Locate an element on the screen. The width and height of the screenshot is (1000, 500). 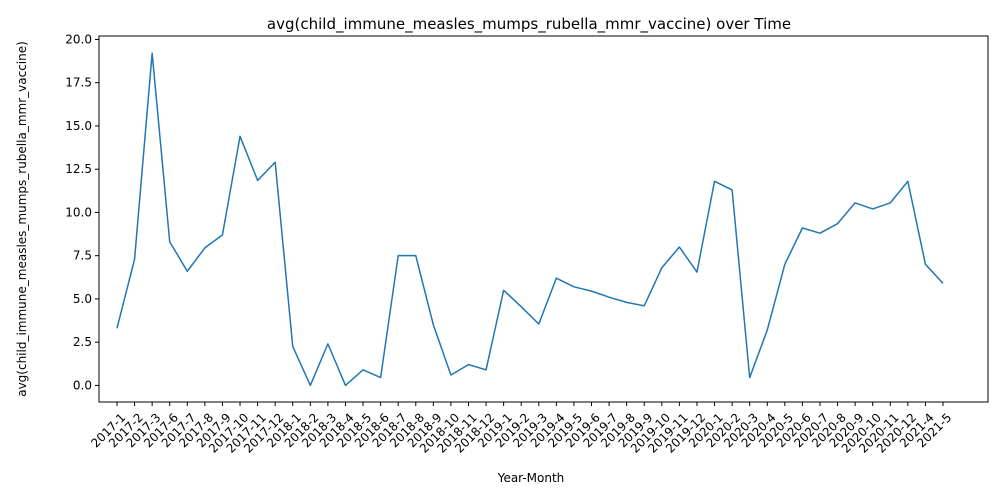
y-axis-ticks: 0.0 2.5 5.0 7.5 10.0 12.5 15.0 17.5 20.0 is located at coordinates (82, 212).